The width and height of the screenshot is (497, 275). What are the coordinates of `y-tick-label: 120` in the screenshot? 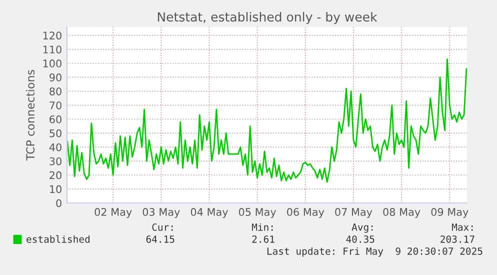 It's located at (52, 36).